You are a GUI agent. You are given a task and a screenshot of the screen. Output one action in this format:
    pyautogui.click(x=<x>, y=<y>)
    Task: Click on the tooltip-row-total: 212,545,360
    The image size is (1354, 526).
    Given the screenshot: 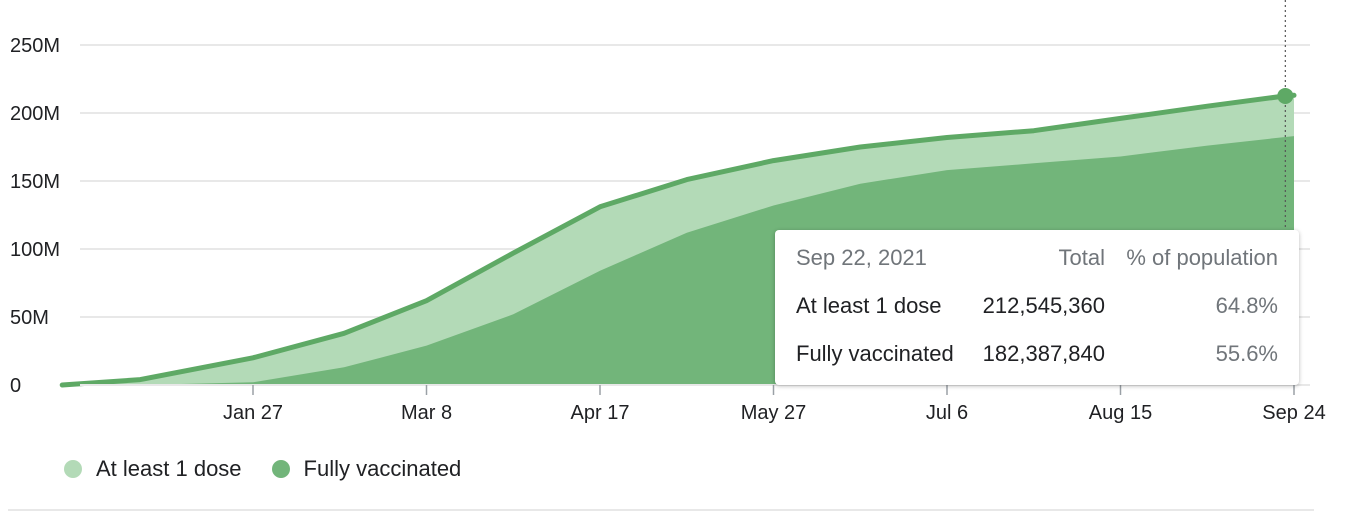 What is the action you would take?
    pyautogui.click(x=1043, y=305)
    